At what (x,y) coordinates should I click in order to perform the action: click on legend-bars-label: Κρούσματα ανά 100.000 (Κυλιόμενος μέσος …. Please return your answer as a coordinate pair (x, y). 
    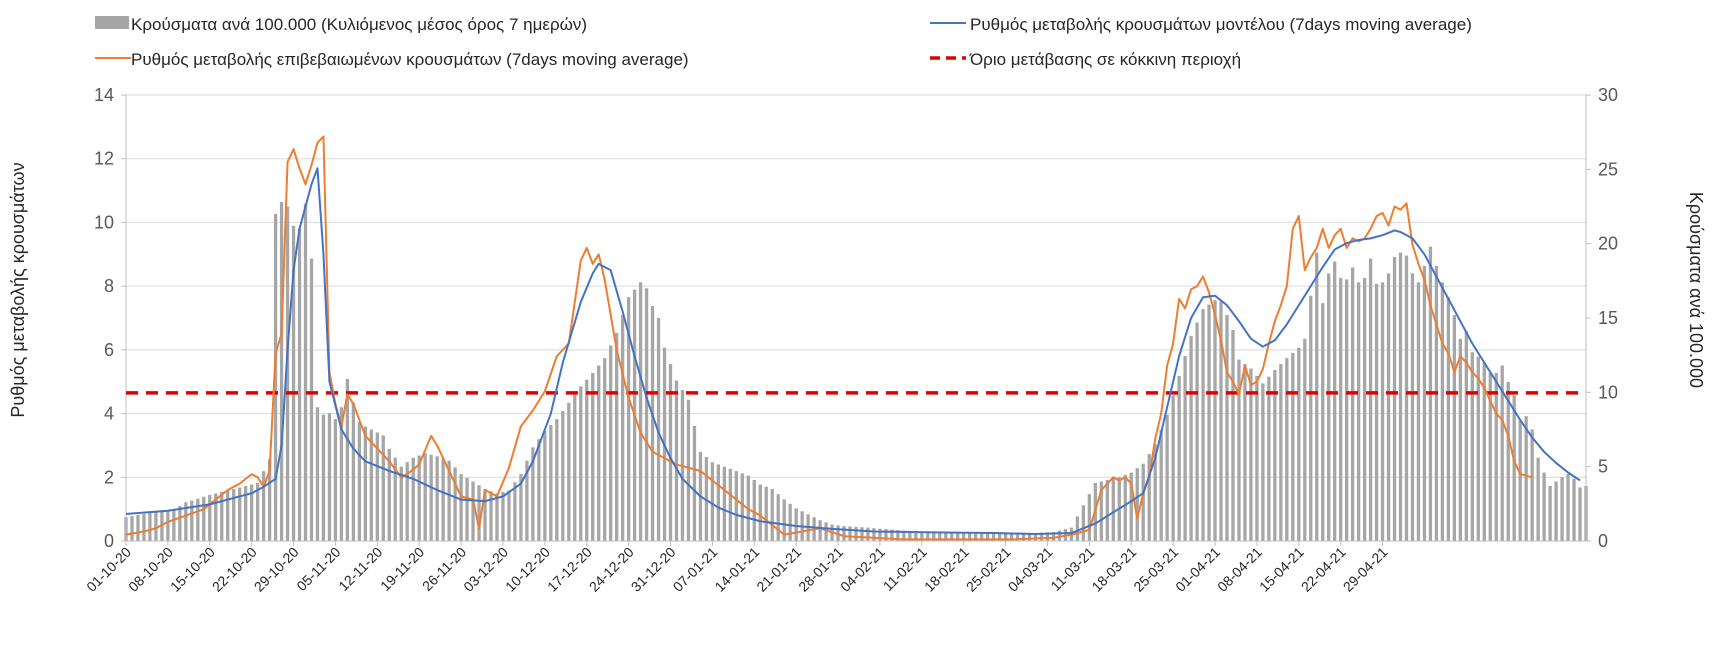
    Looking at the image, I should click on (359, 24).